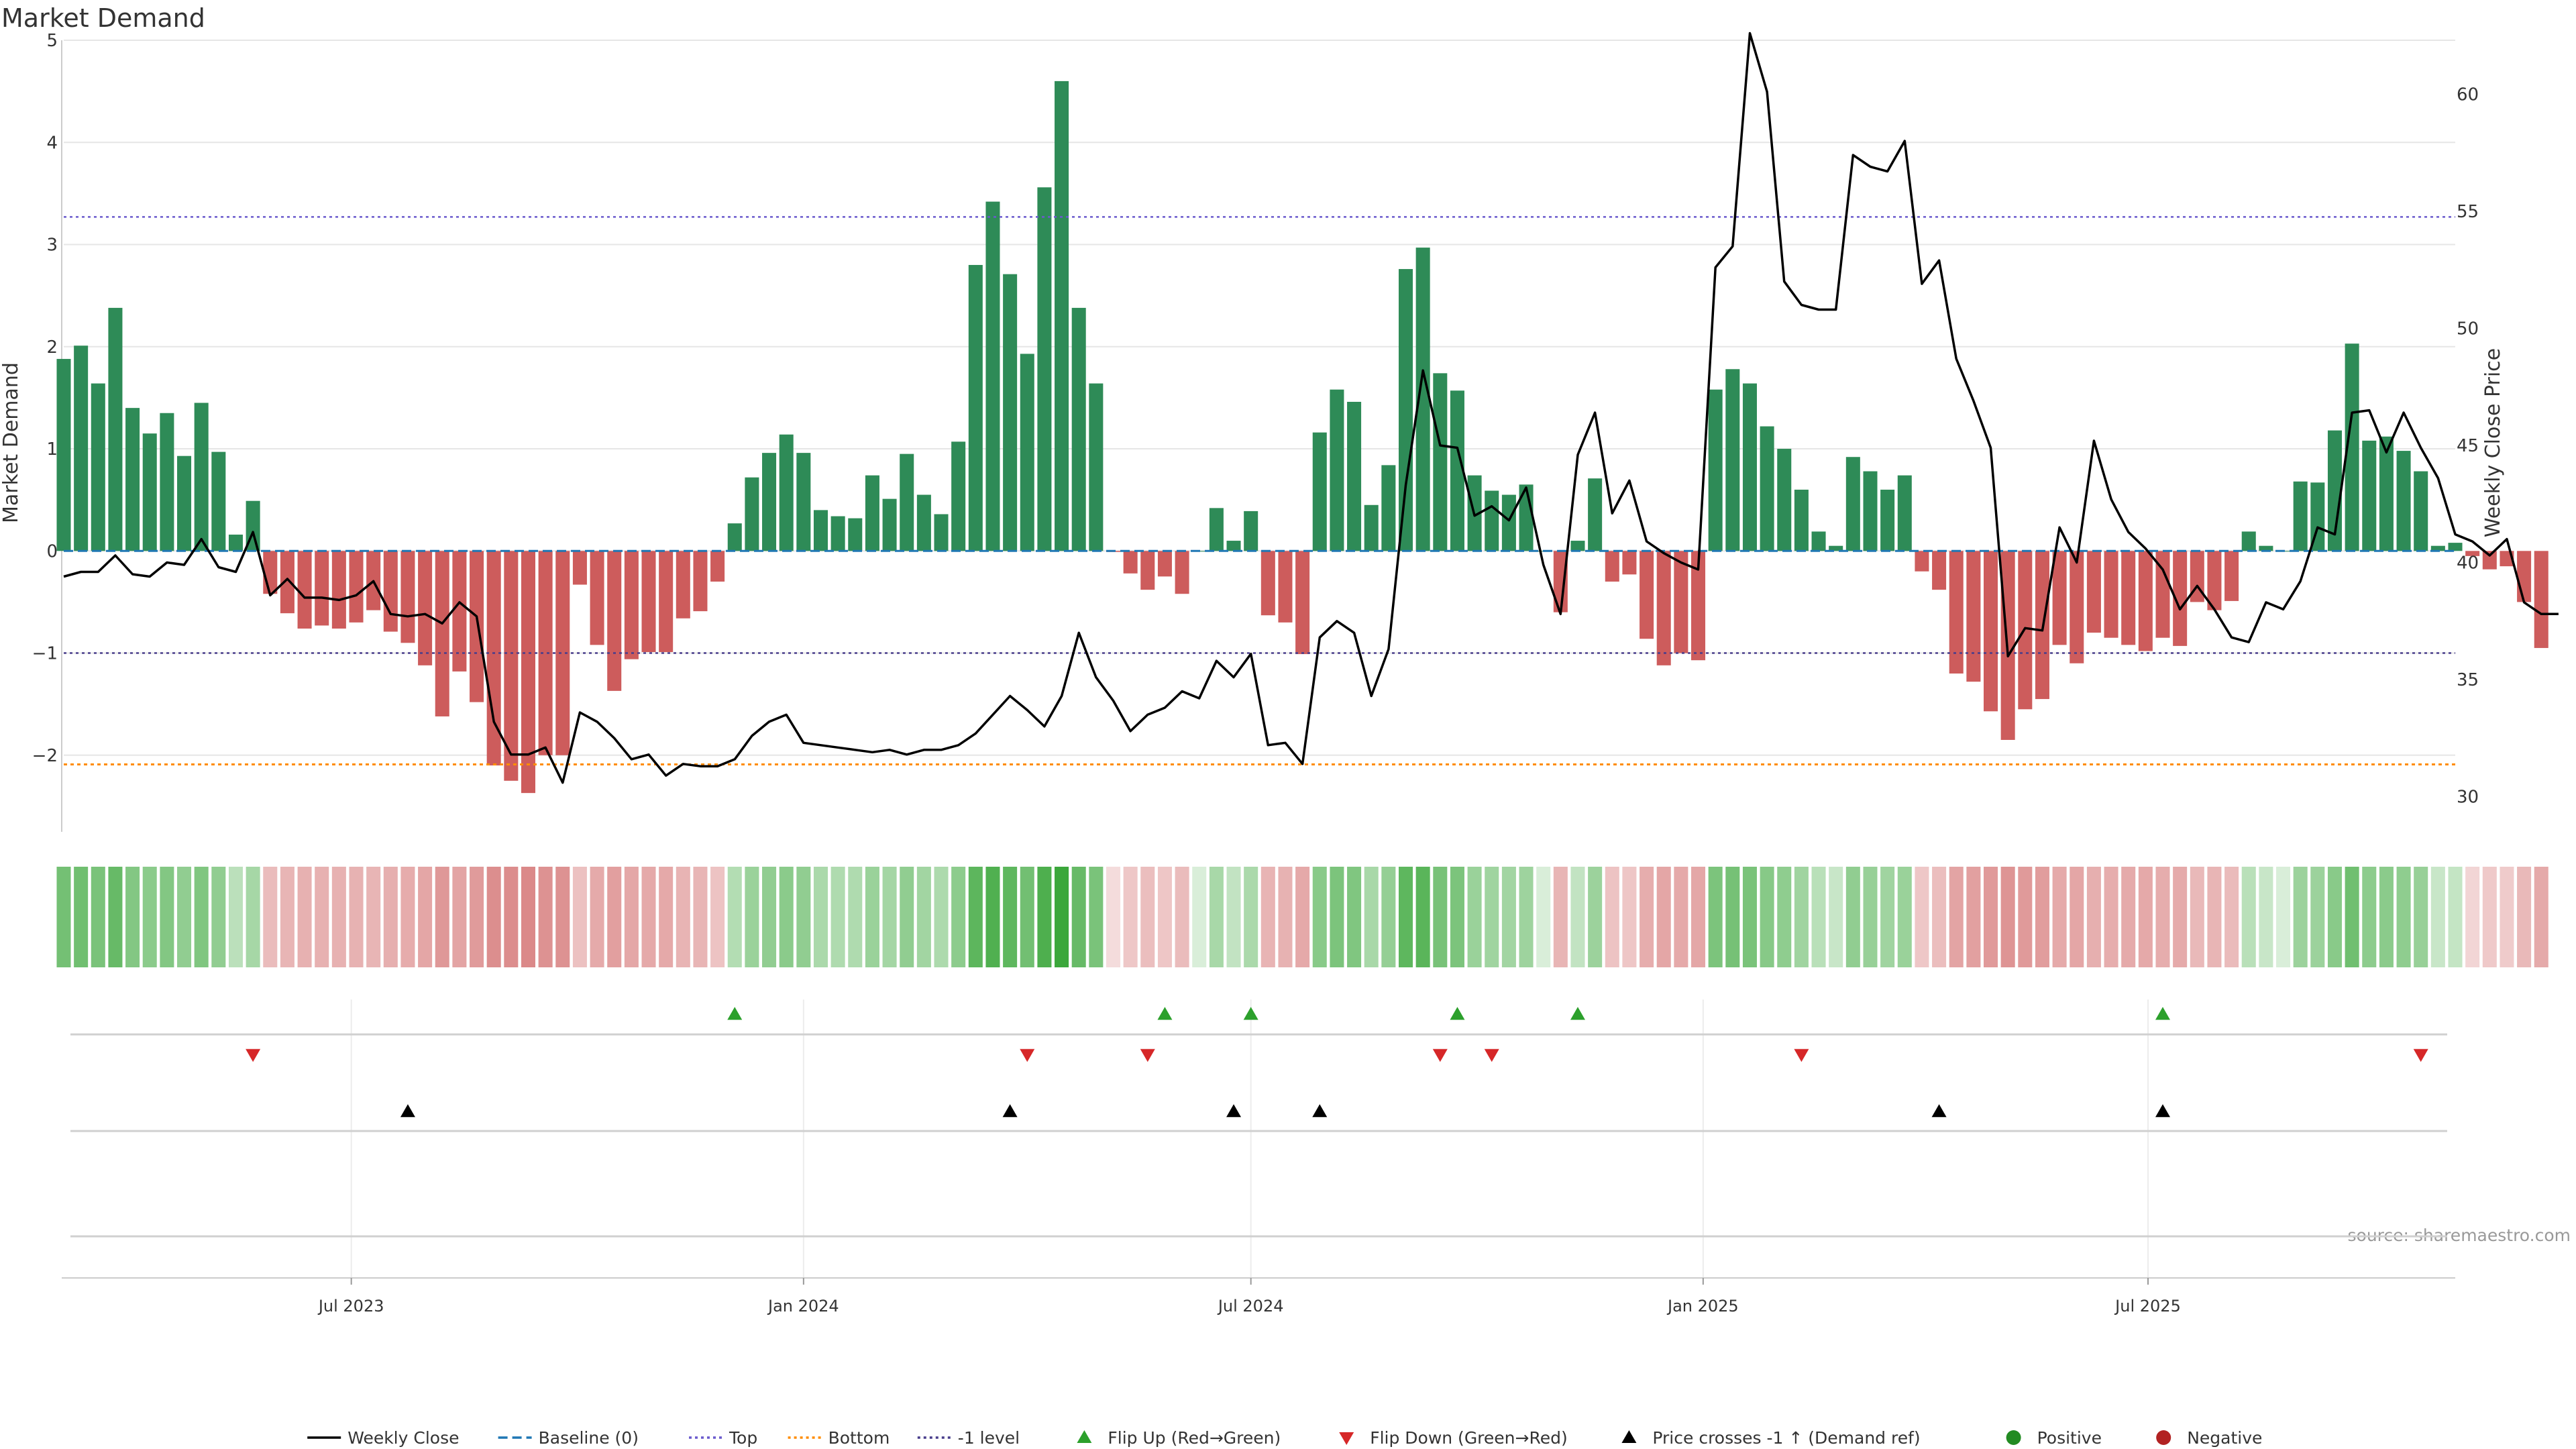  I want to click on signal-markers, so click(1337, 1062).